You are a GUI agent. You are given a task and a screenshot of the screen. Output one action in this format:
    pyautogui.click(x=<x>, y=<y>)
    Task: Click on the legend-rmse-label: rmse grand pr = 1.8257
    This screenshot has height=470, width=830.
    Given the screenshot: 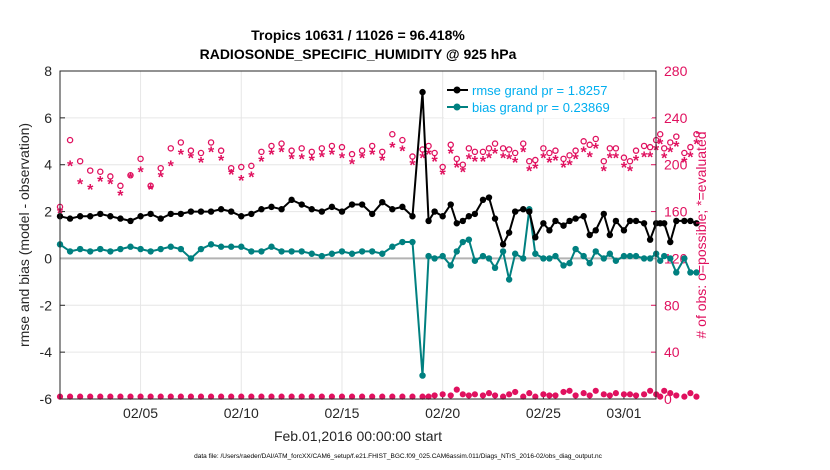 What is the action you would take?
    pyautogui.click(x=540, y=90)
    